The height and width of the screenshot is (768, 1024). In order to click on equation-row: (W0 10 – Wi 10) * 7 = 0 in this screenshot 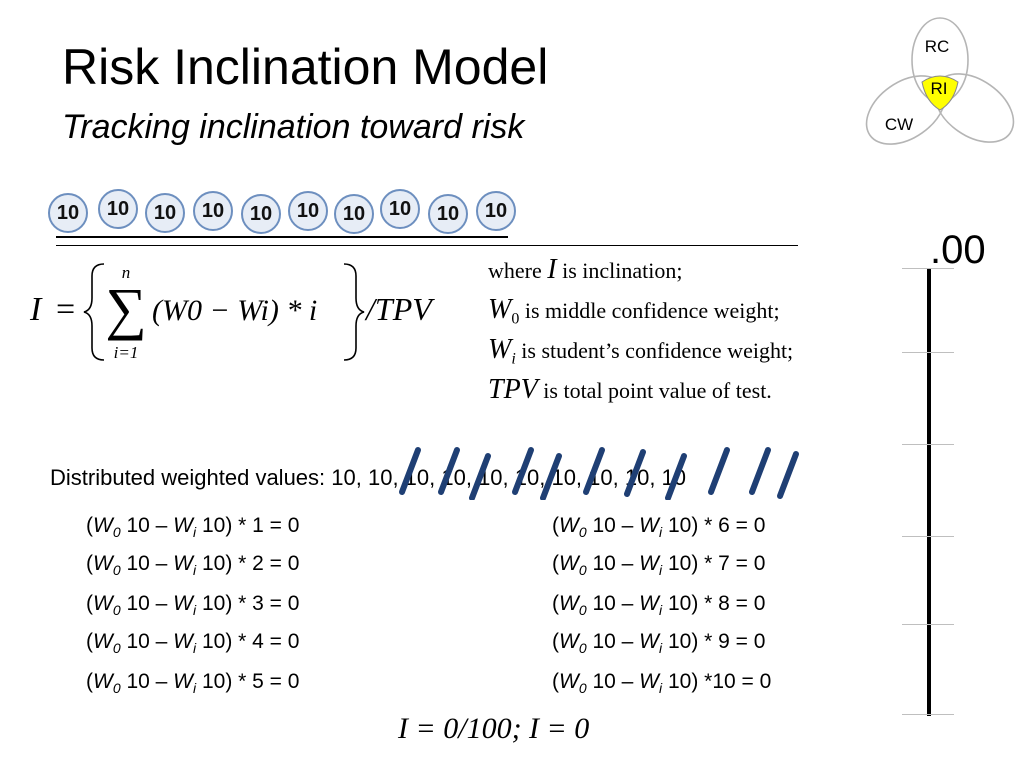, I will do `click(659, 565)`.